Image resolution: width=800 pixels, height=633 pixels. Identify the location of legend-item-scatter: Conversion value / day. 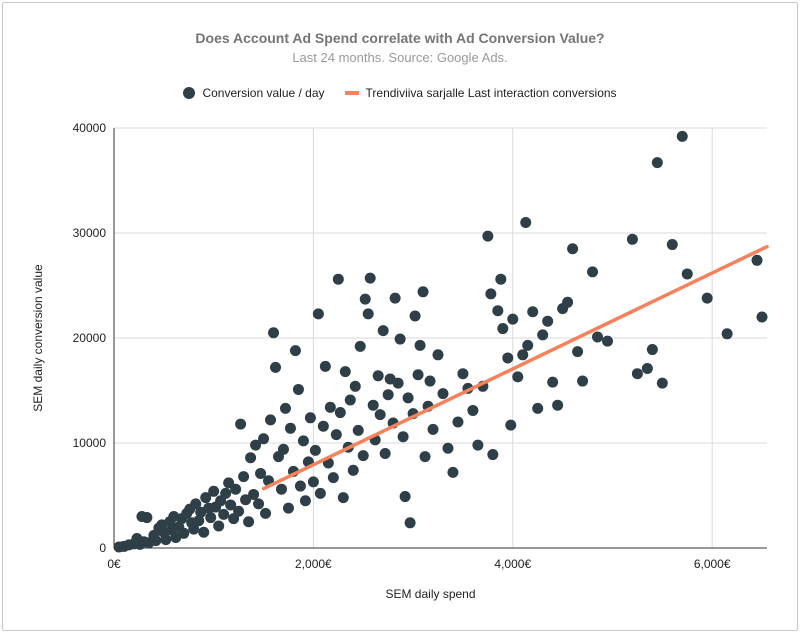
(254, 93).